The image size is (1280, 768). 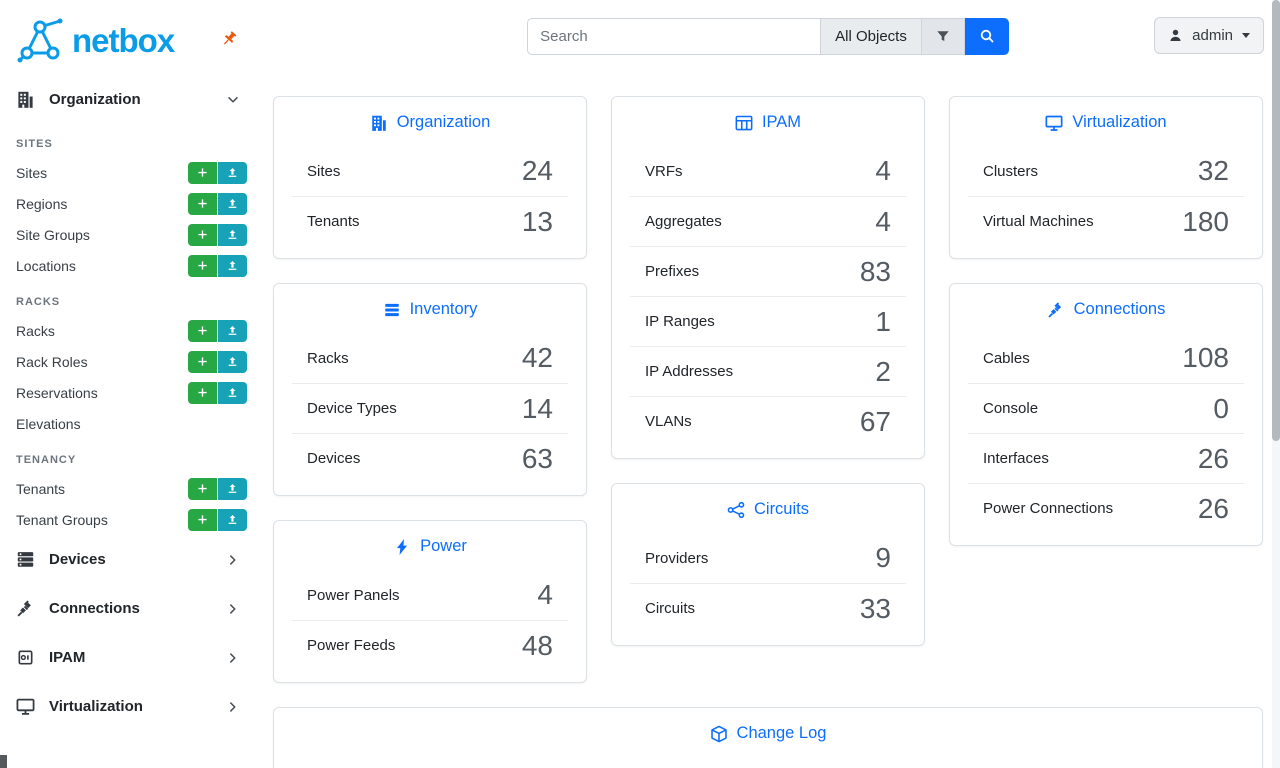 I want to click on sidebar-item-organization: Organization, so click(x=128, y=99).